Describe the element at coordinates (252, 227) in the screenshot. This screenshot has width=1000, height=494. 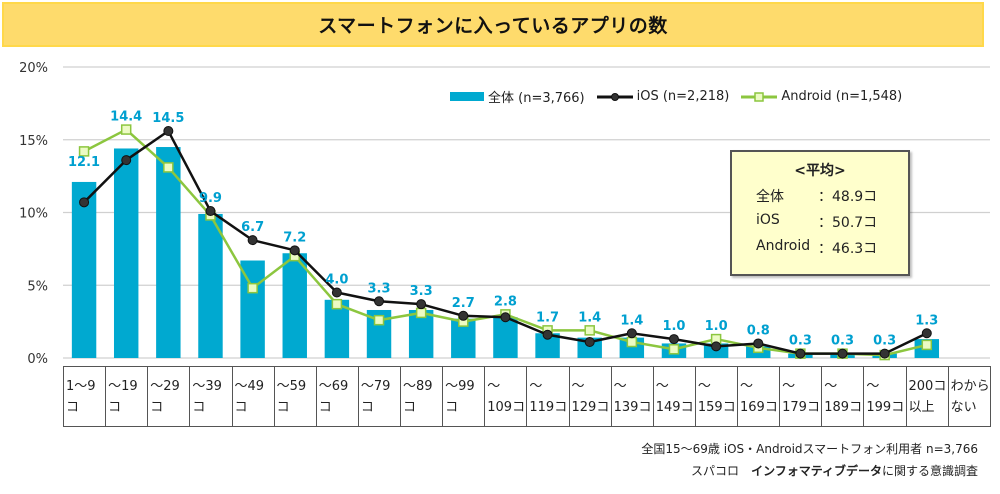
I see `bar-data-label: 6.7` at that location.